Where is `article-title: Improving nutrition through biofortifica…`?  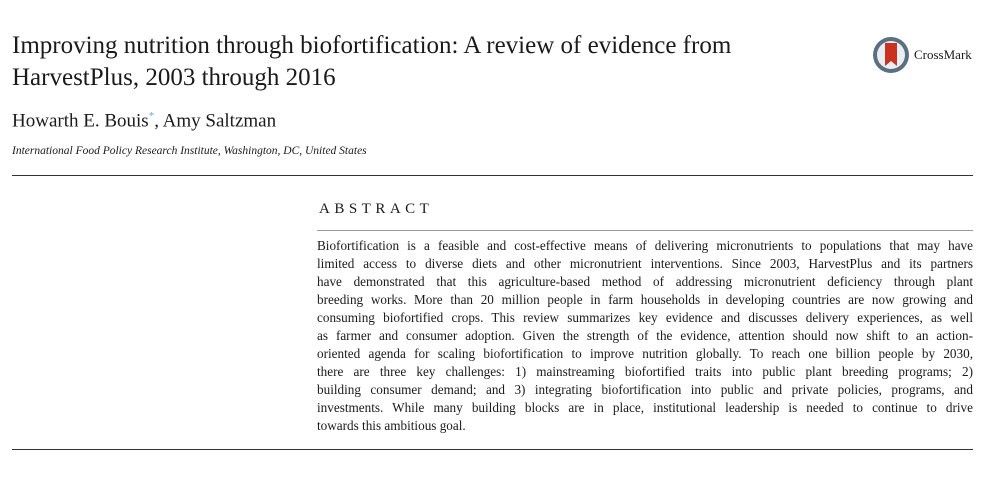
article-title: Improving nutrition through biofortifica… is located at coordinates (427, 62).